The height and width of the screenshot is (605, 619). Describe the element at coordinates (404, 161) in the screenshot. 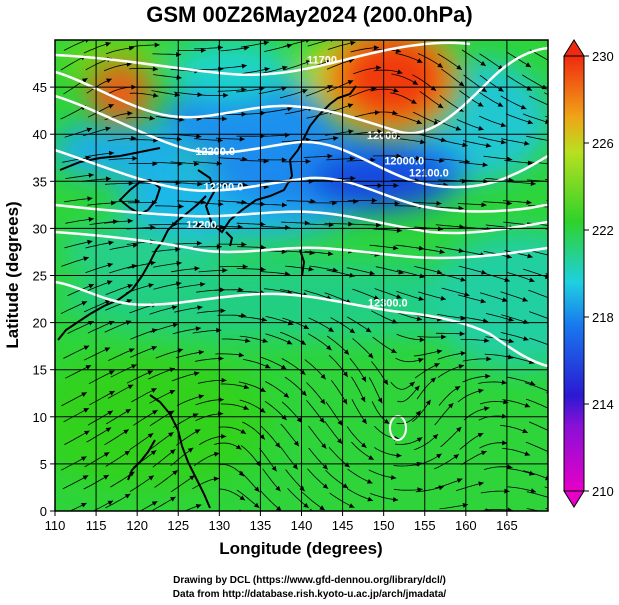

I see `contour-label: 12000.0` at that location.